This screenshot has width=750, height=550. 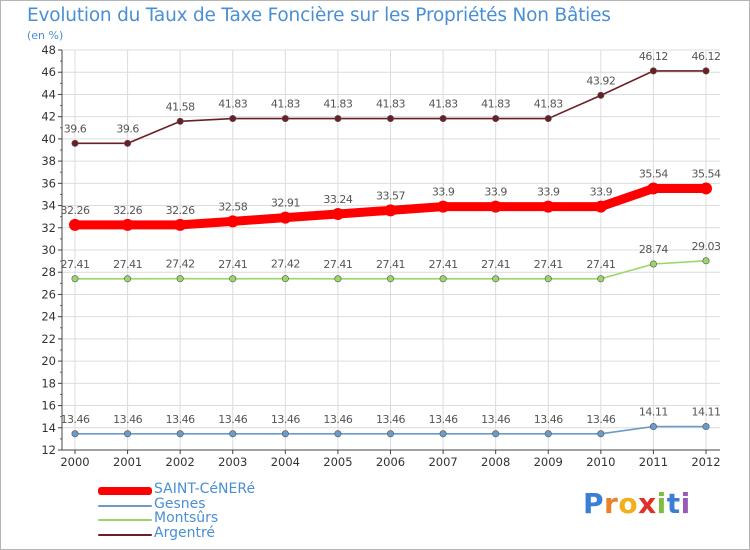 I want to click on x-tick-label: 2008, so click(x=495, y=462).